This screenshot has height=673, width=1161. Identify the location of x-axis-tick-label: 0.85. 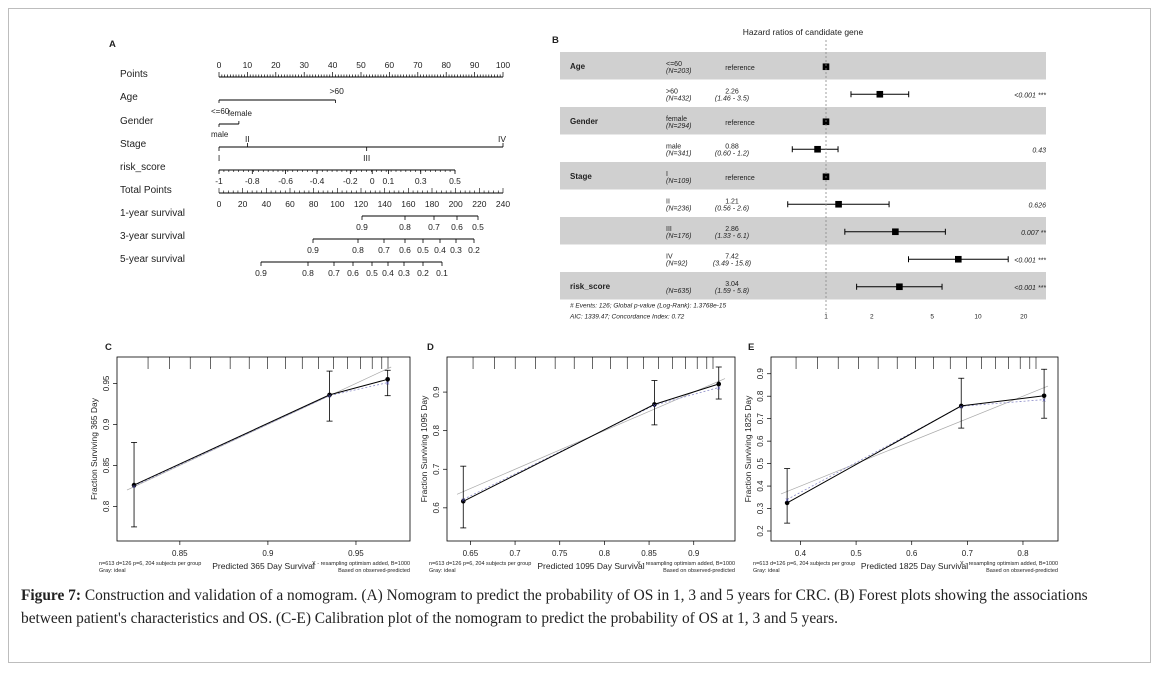
(180, 553).